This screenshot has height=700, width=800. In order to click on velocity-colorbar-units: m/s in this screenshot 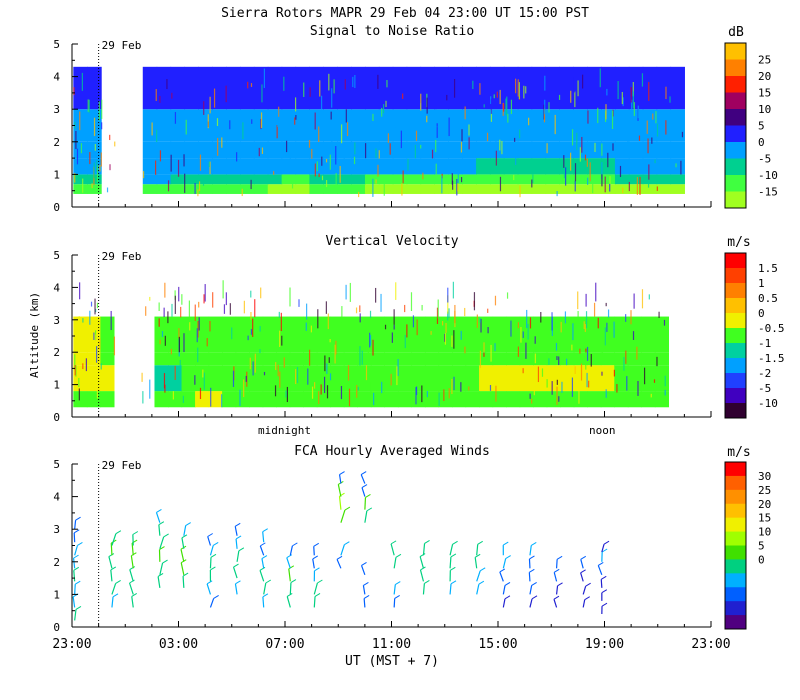, I will do `click(738, 242)`.